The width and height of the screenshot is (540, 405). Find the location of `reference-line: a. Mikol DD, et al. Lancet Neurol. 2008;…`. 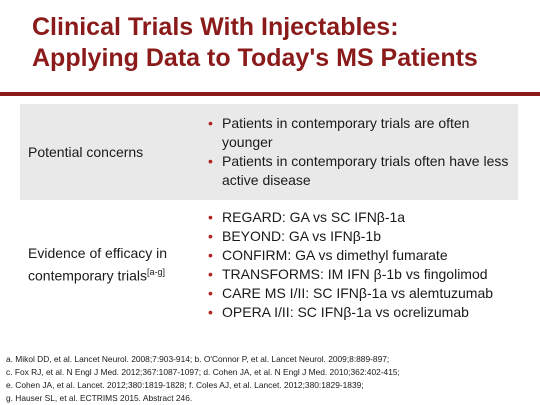

reference-line: a. Mikol DD, et al. Lancet Neurol. 2008;… is located at coordinates (198, 359).